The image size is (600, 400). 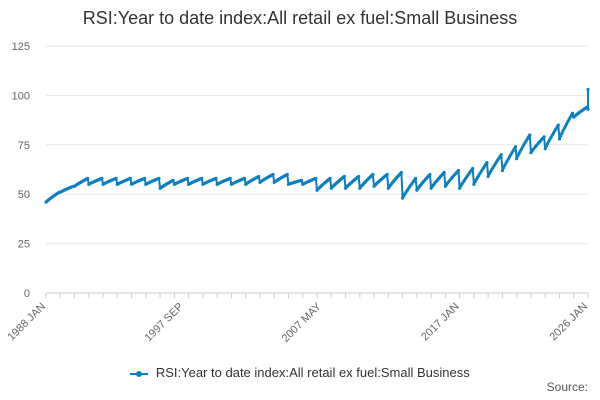 I want to click on y-tick-label: 50, so click(x=24, y=195).